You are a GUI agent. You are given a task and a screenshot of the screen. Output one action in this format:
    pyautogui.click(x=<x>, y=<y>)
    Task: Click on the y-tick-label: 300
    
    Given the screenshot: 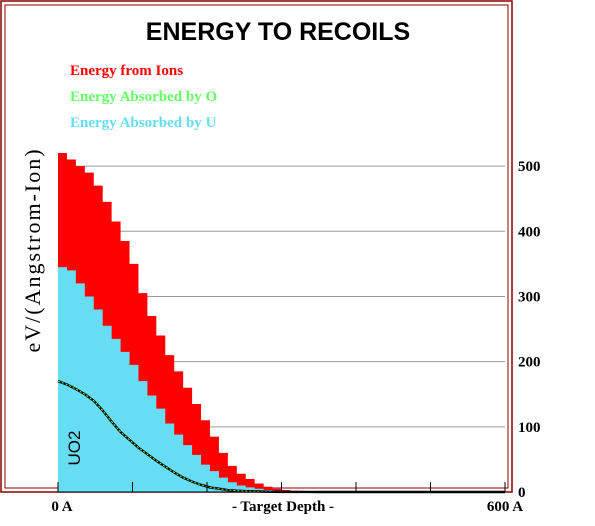 What is the action you would take?
    pyautogui.click(x=529, y=297)
    